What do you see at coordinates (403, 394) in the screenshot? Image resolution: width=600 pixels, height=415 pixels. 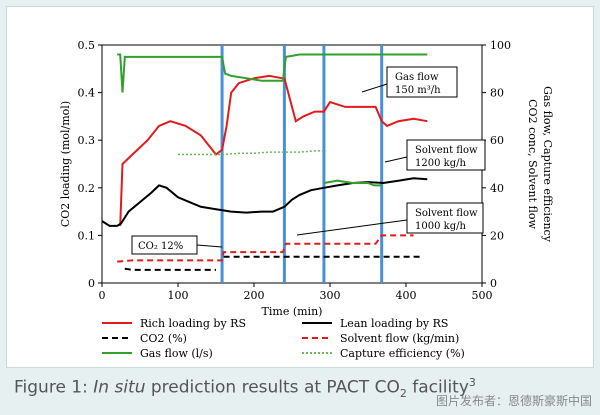 I see `caption-sub: 2` at bounding box center [403, 394].